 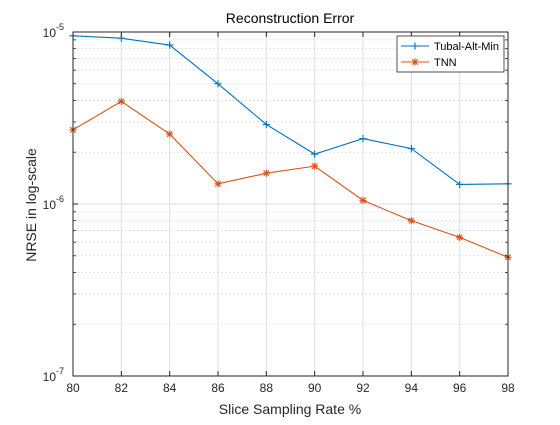 I want to click on legend-box, so click(x=450, y=54).